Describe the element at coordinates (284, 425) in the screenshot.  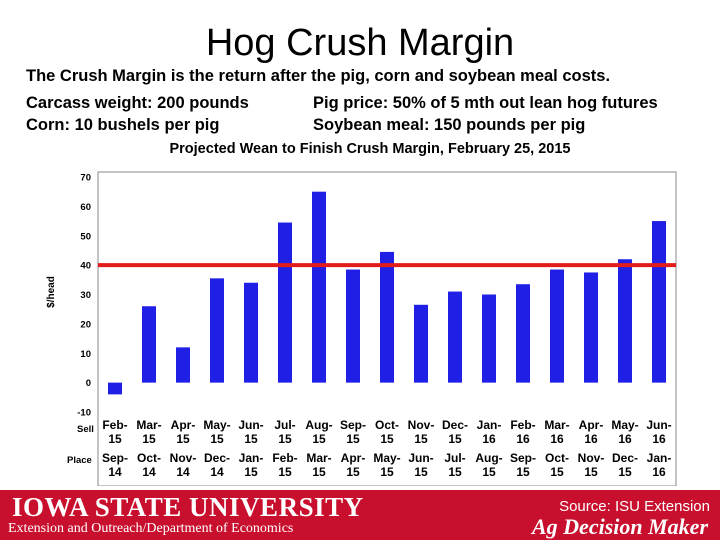
I see `sell-month-label: Jul-` at that location.